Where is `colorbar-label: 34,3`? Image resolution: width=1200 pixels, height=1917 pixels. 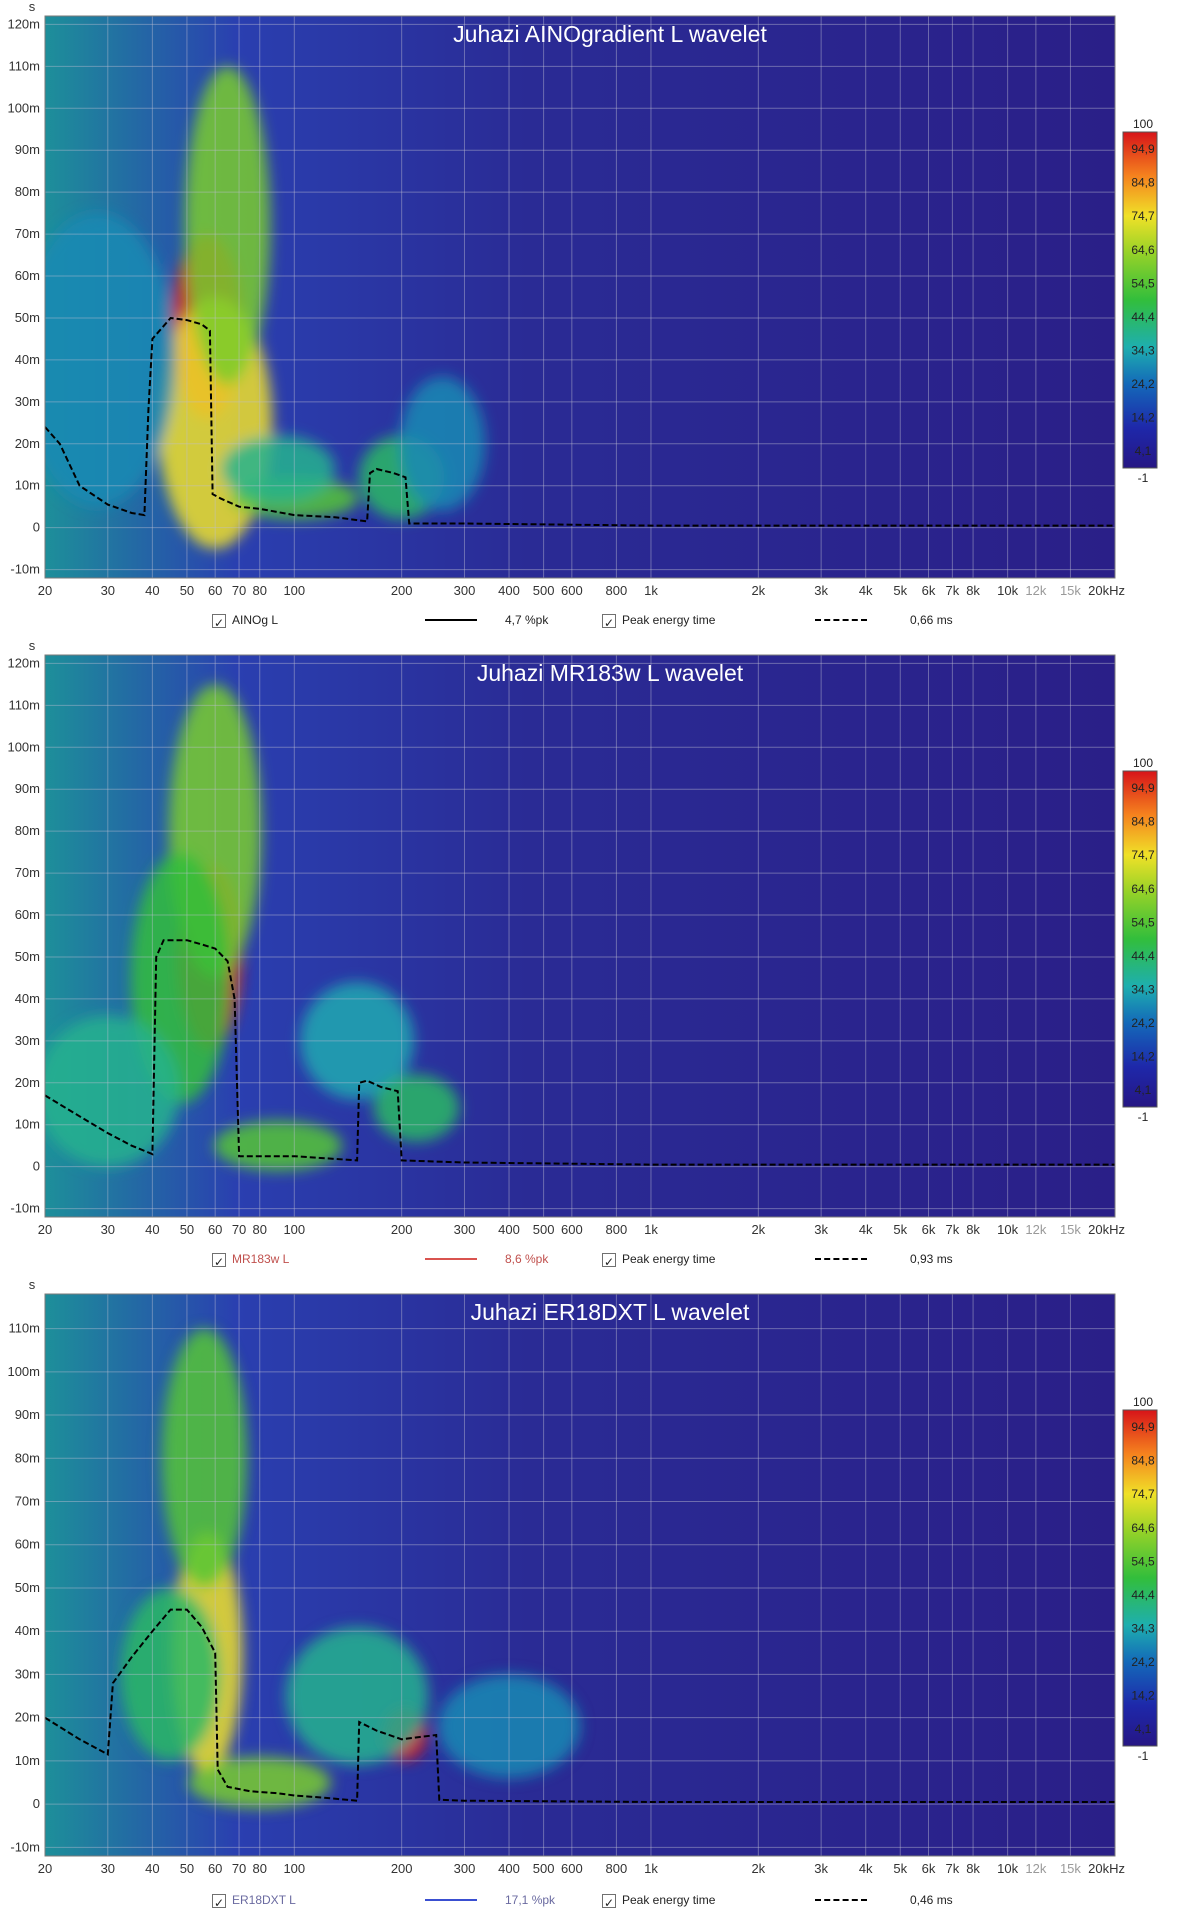
colorbar-label: 34,3 is located at coordinates (1143, 1629).